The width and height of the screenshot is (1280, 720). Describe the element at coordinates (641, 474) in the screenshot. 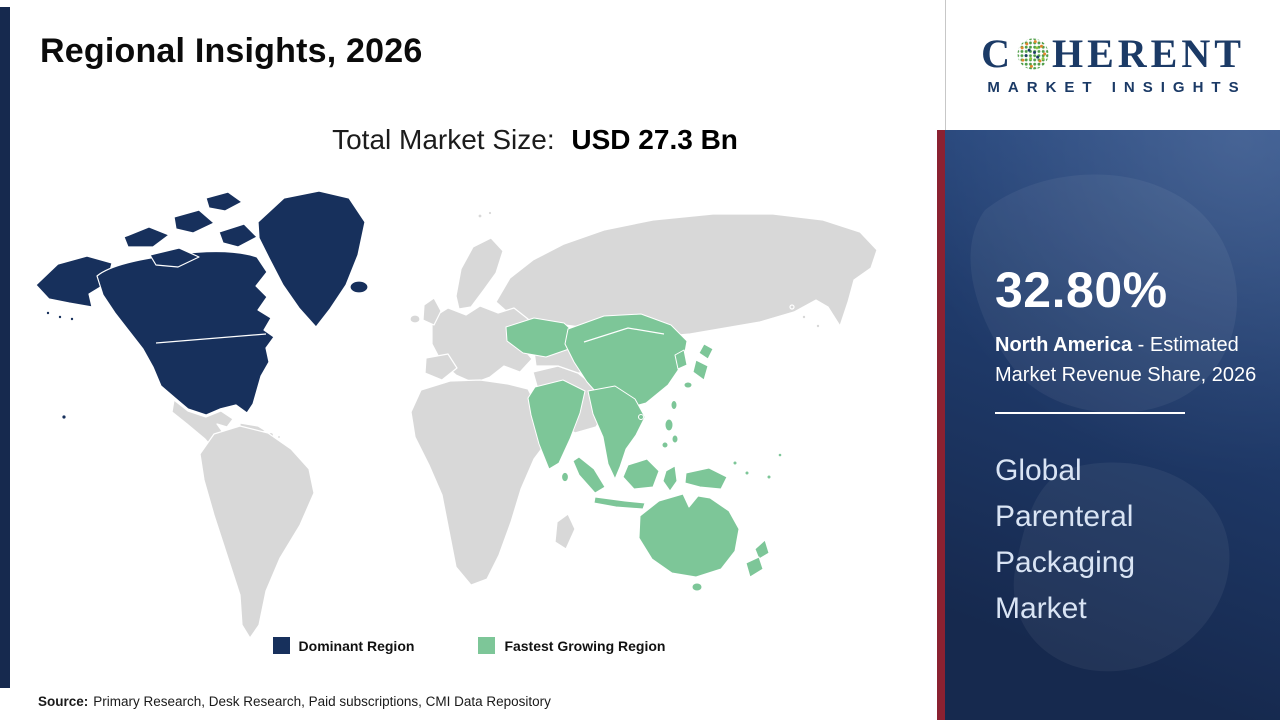

I see `borneo` at that location.